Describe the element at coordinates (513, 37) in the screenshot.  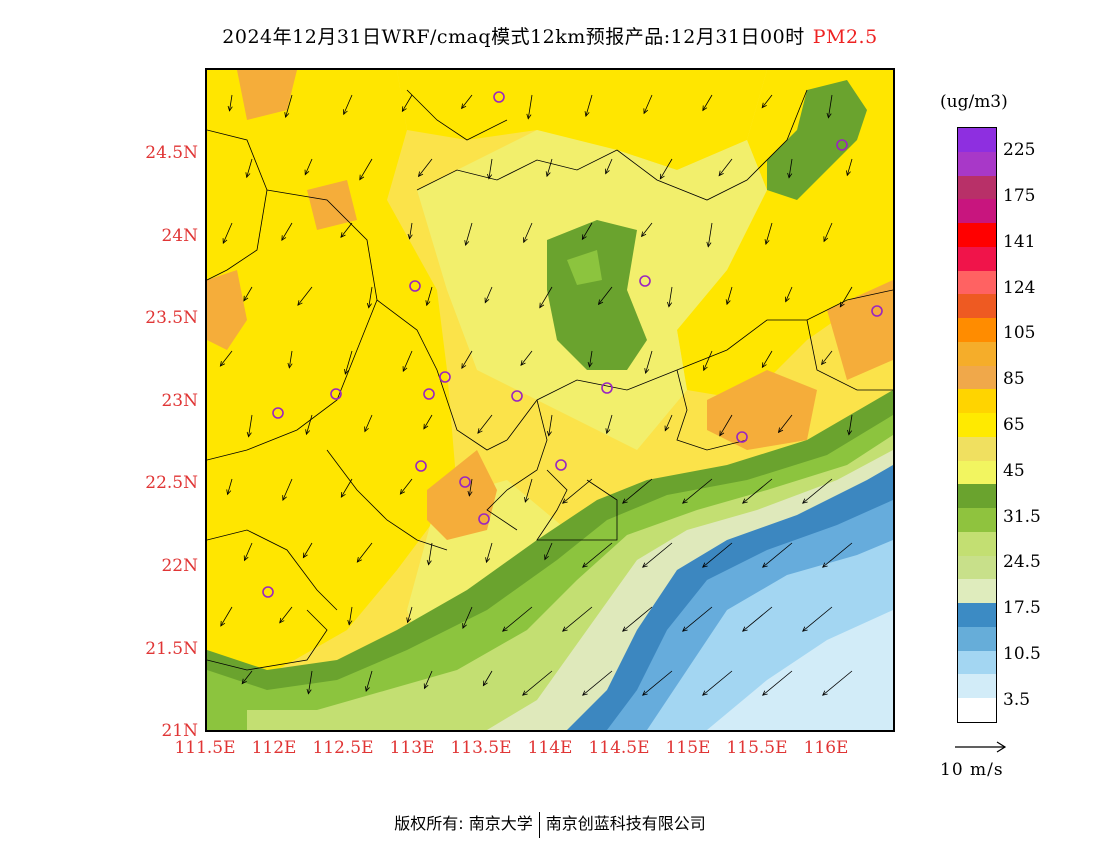
I see `title-main: 2024年12月31日WRF/cmaq模式12km预报产品:12月31日00时` at that location.